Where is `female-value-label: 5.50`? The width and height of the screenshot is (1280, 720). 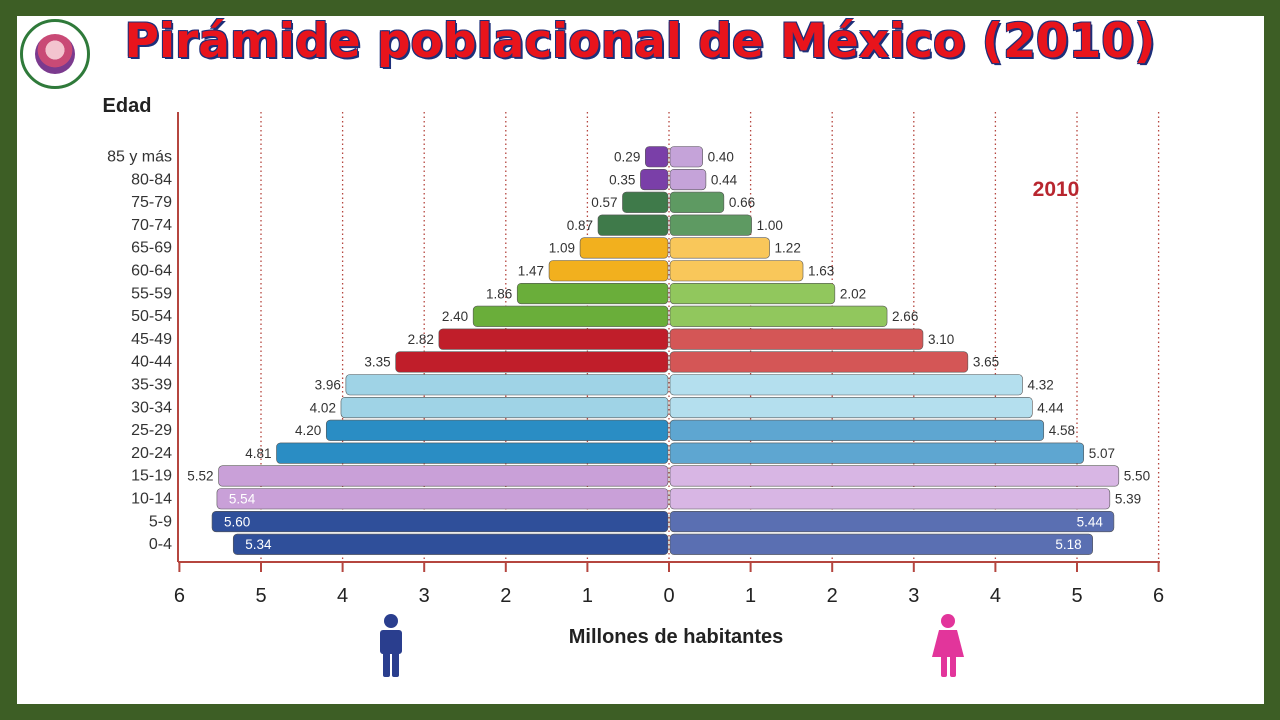
female-value-label: 5.50 is located at coordinates (1137, 476).